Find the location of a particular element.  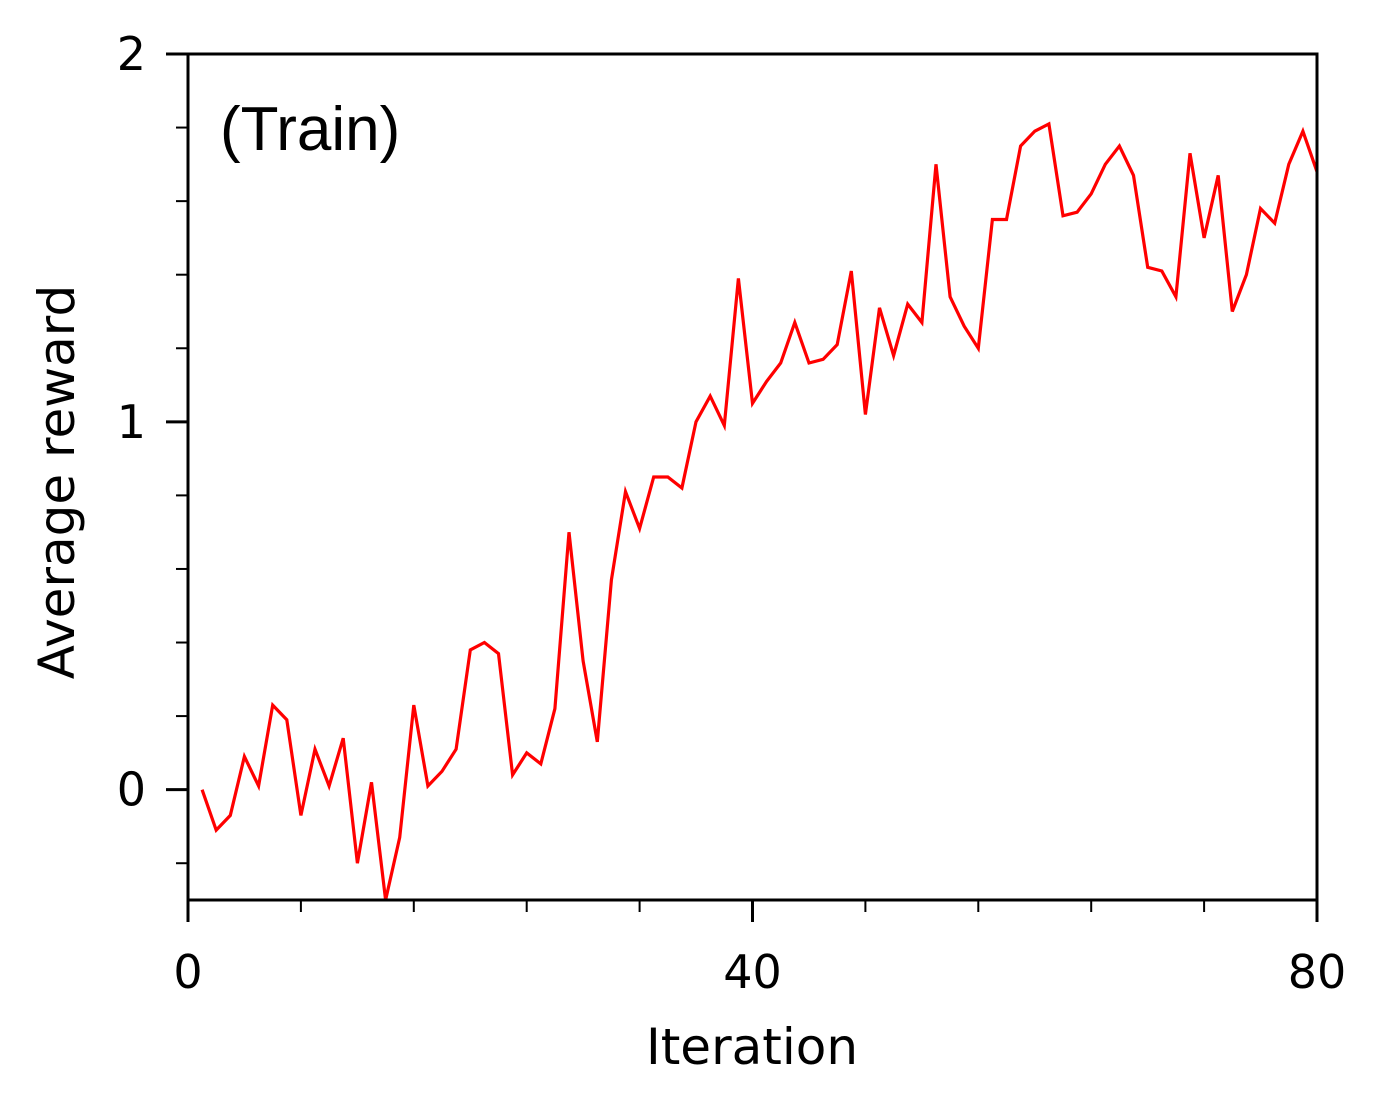

y-tick-labels: 0 1 2 is located at coordinates (131, 422).